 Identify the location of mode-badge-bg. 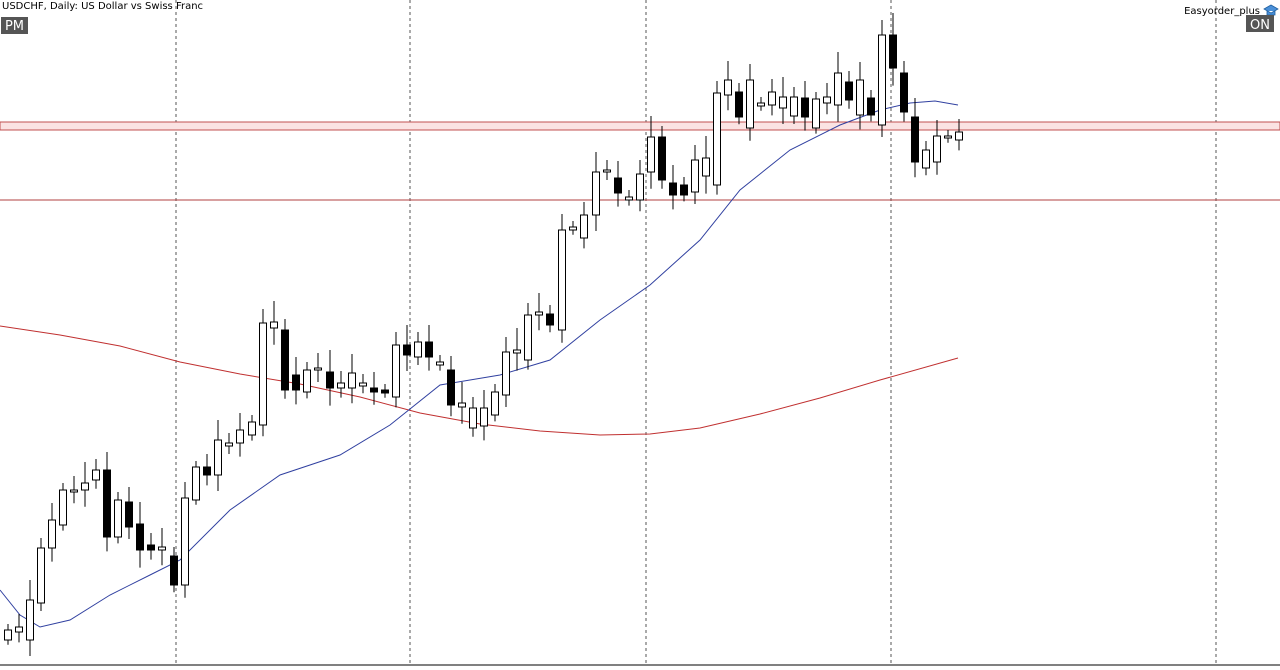
(14, 25).